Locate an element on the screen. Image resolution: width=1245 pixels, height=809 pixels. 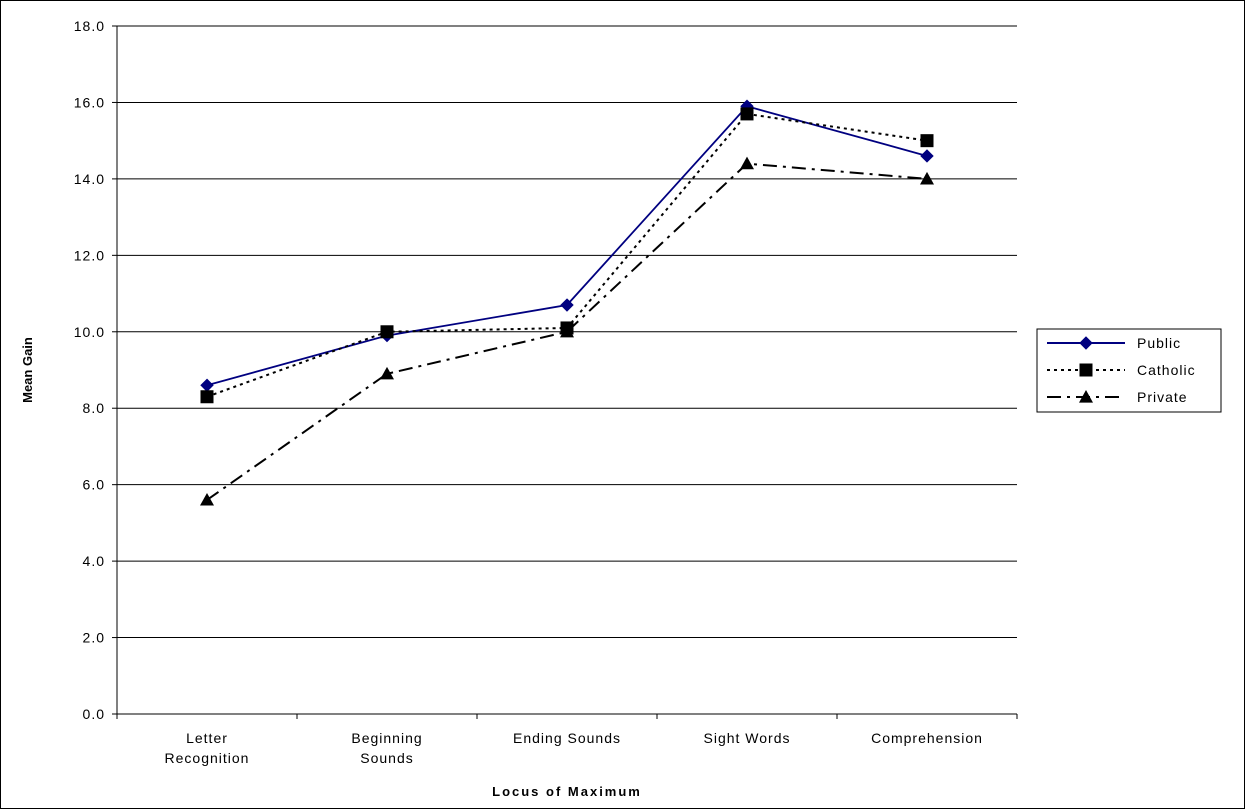
x-tick-label: Sight Words is located at coordinates (747, 738).